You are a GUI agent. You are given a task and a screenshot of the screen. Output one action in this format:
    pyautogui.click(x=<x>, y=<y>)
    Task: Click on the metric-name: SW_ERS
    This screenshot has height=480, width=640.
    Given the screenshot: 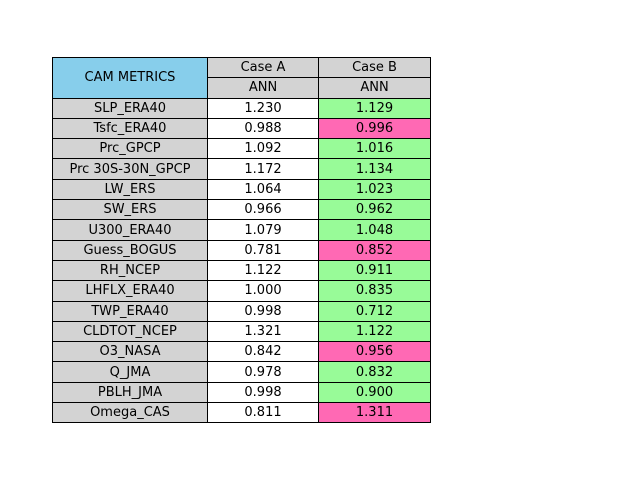 What is the action you would take?
    pyautogui.click(x=130, y=210)
    